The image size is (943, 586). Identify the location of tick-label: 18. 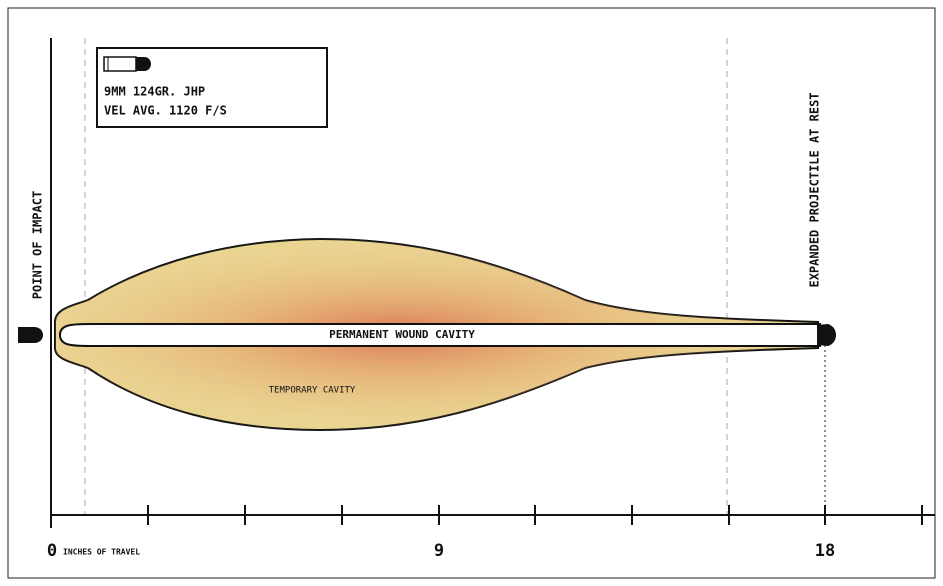
(825, 551).